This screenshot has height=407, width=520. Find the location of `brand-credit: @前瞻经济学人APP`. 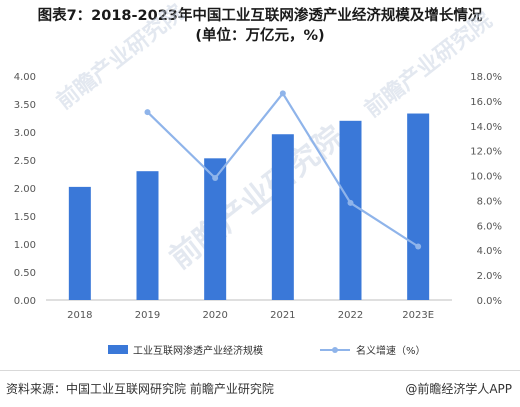

brand-credit: @前瞻经济学人APP is located at coordinates (458, 389).